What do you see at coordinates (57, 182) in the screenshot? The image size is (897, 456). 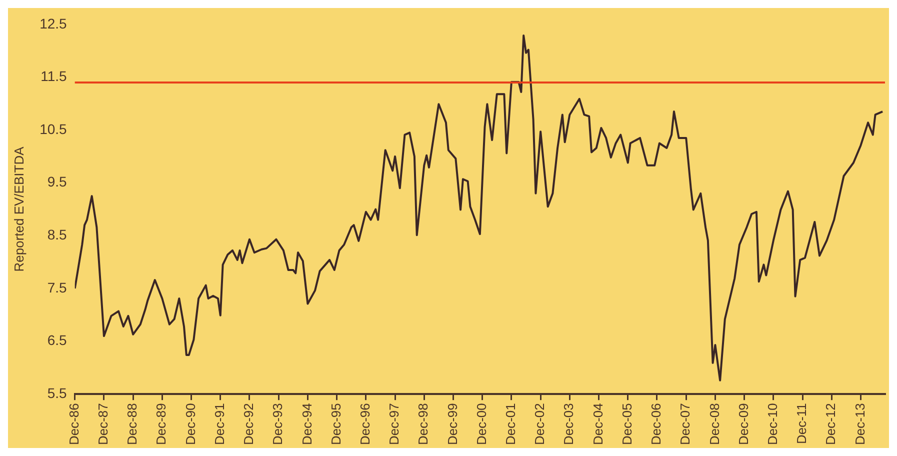 I see `y-tick-label: 9.5` at bounding box center [57, 182].